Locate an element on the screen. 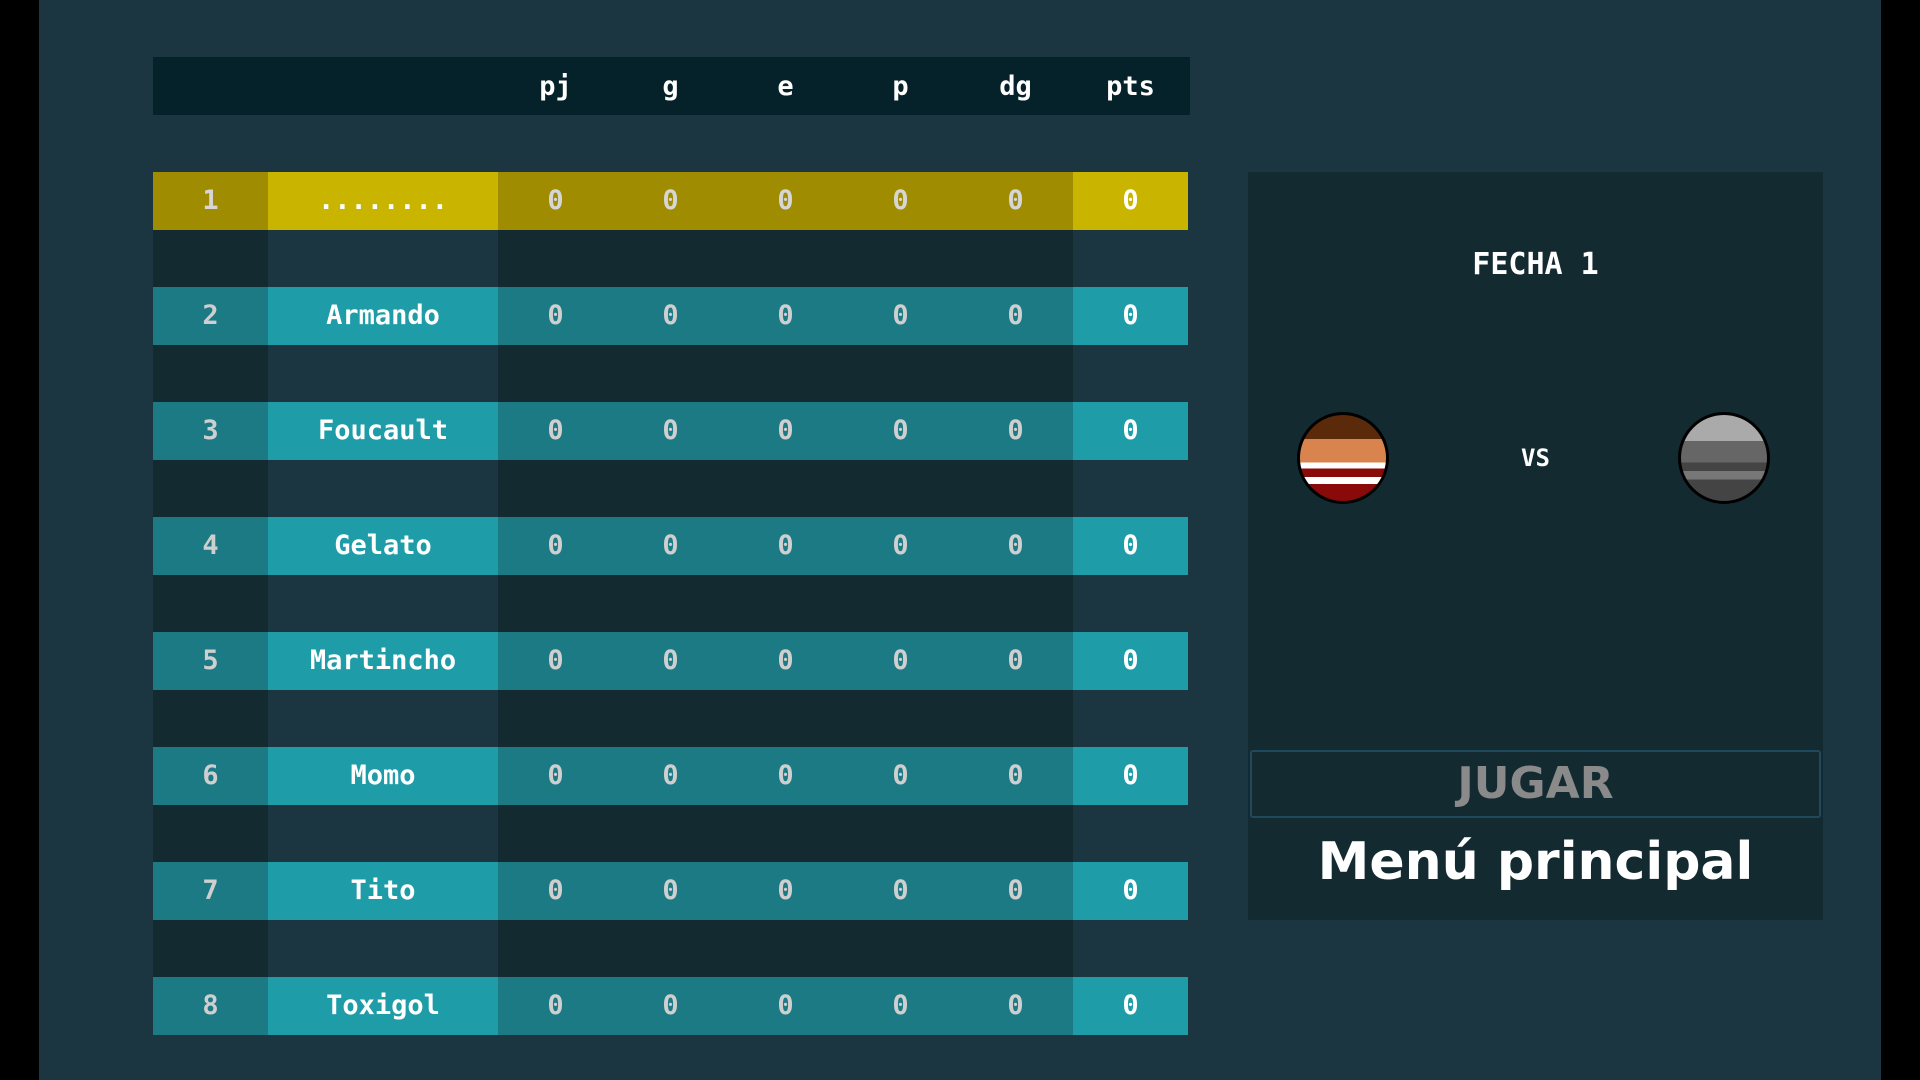  player-name-cell: Toxigol is located at coordinates (383, 1006).